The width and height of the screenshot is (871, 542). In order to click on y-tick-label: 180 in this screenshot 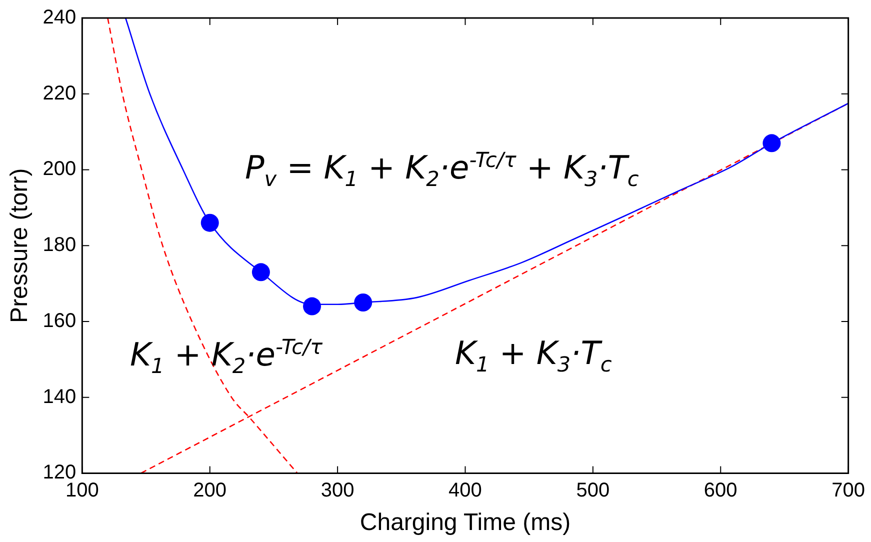, I will do `click(59, 245)`.